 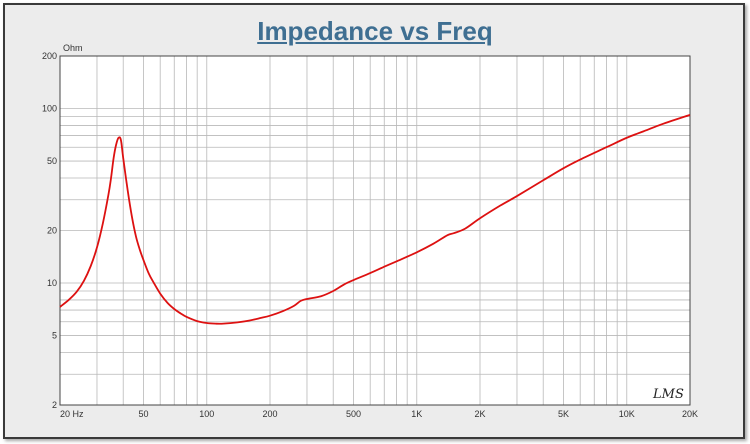 What do you see at coordinates (479, 414) in the screenshot?
I see `x-tick-label: 2K` at bounding box center [479, 414].